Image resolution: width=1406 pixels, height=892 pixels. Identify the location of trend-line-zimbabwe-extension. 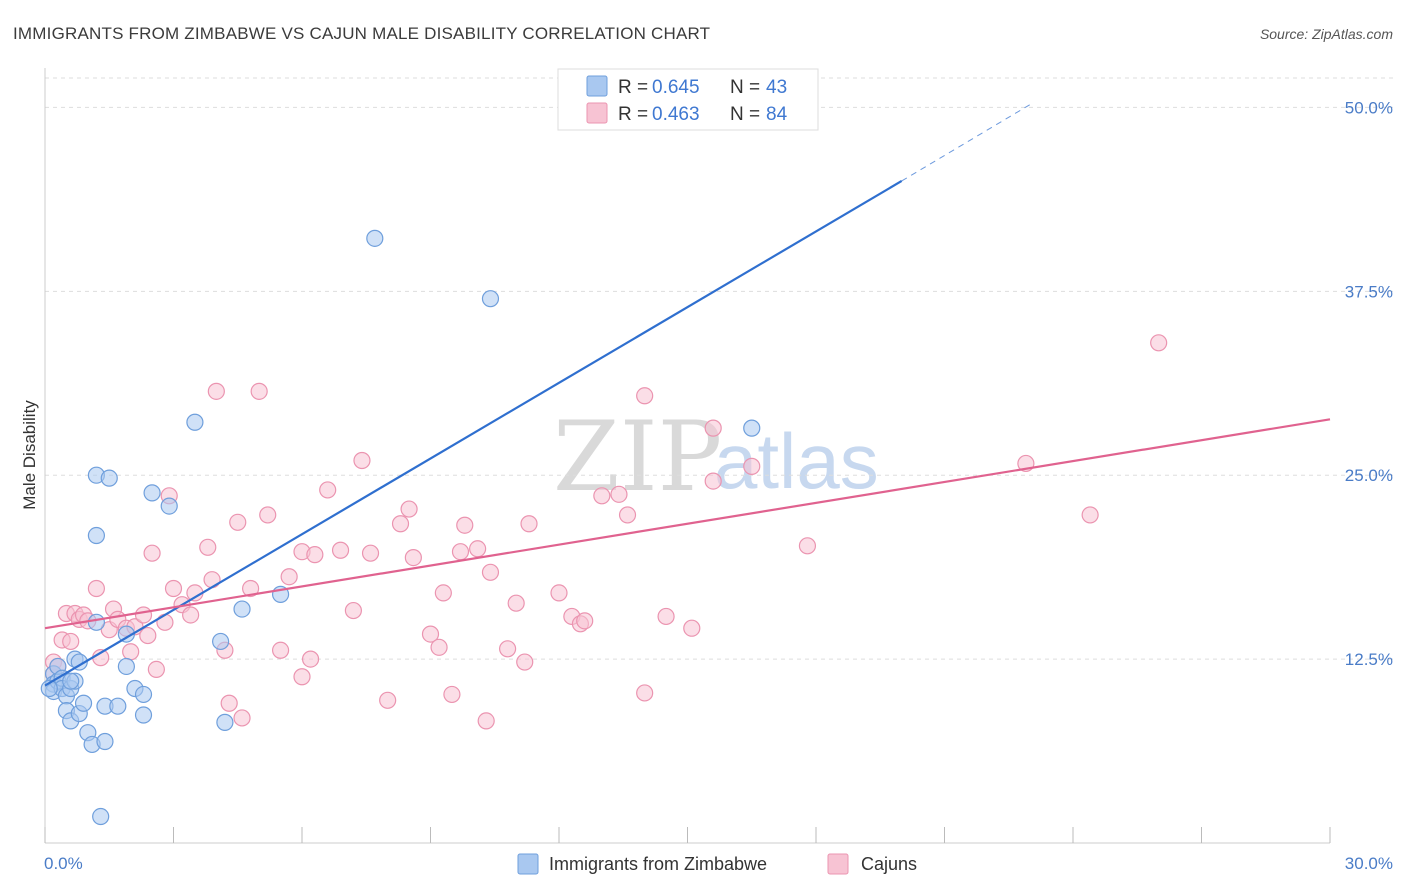
(966, 143).